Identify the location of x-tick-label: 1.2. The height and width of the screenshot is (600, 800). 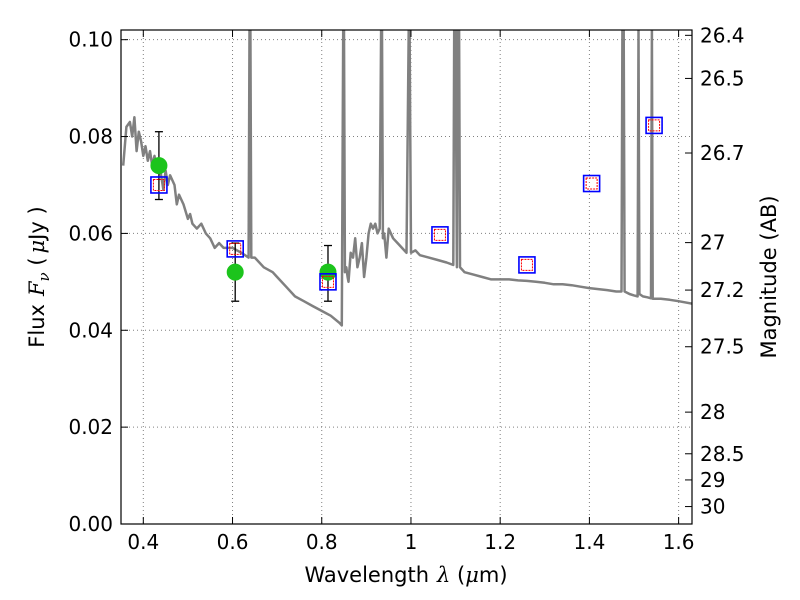
(500, 542).